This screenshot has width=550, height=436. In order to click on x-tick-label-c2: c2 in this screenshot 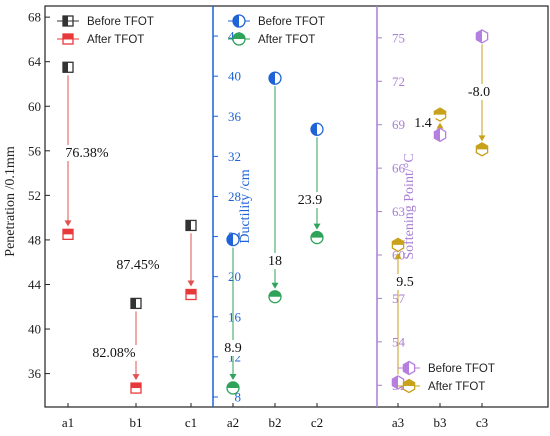, I will do `click(317, 422)`.